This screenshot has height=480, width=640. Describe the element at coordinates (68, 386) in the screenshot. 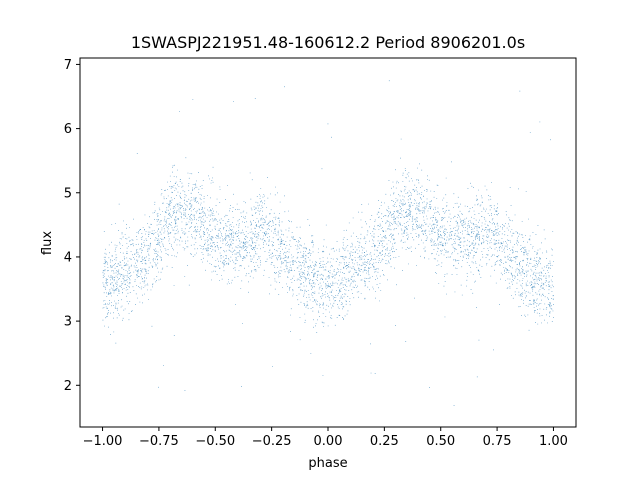

I see `y-tick-label: 2` at that location.